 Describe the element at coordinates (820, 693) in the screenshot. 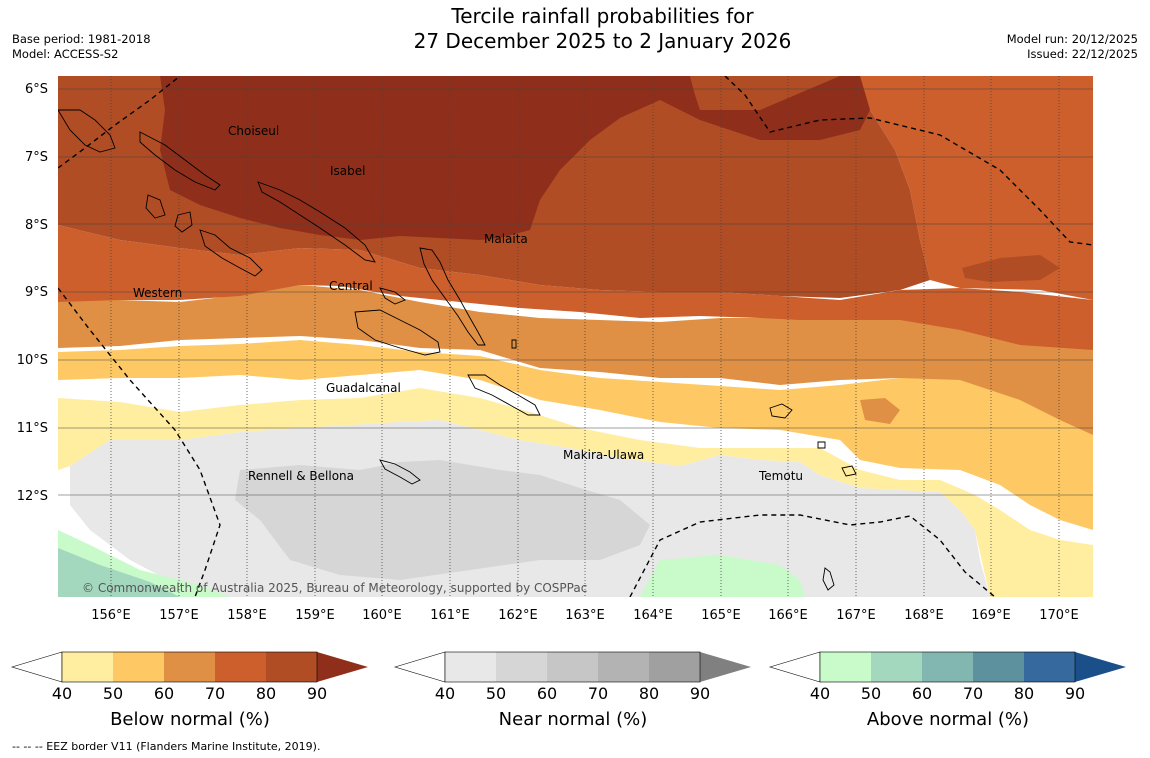

I see `cb-above-tick-40: 40` at that location.